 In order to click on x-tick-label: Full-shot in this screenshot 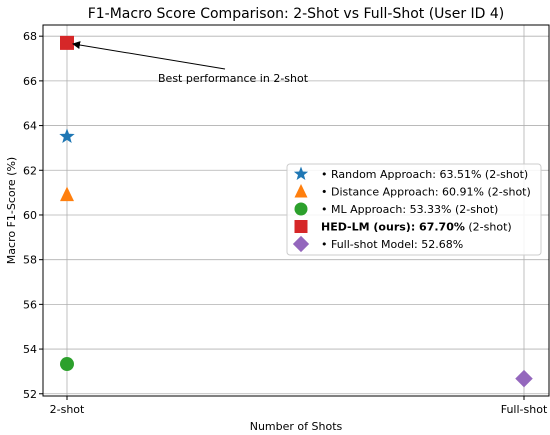, I will do `click(524, 409)`.